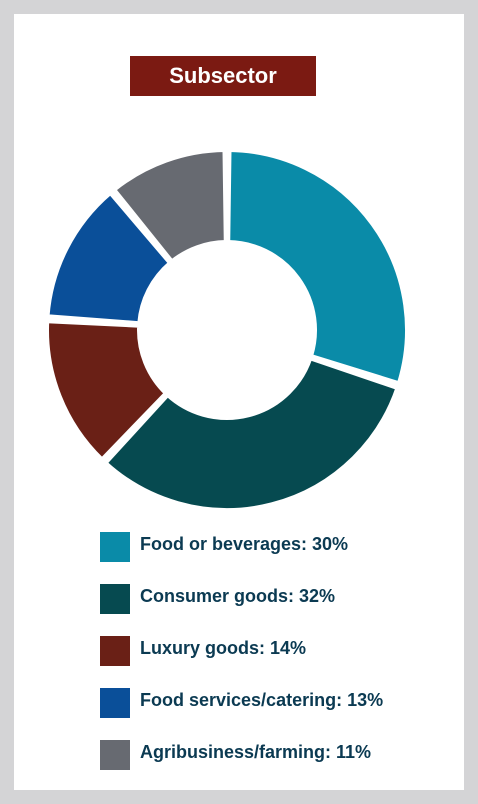 The height and width of the screenshot is (804, 478). What do you see at coordinates (244, 544) in the screenshot?
I see `legend-label: Food or beverages: 30%` at bounding box center [244, 544].